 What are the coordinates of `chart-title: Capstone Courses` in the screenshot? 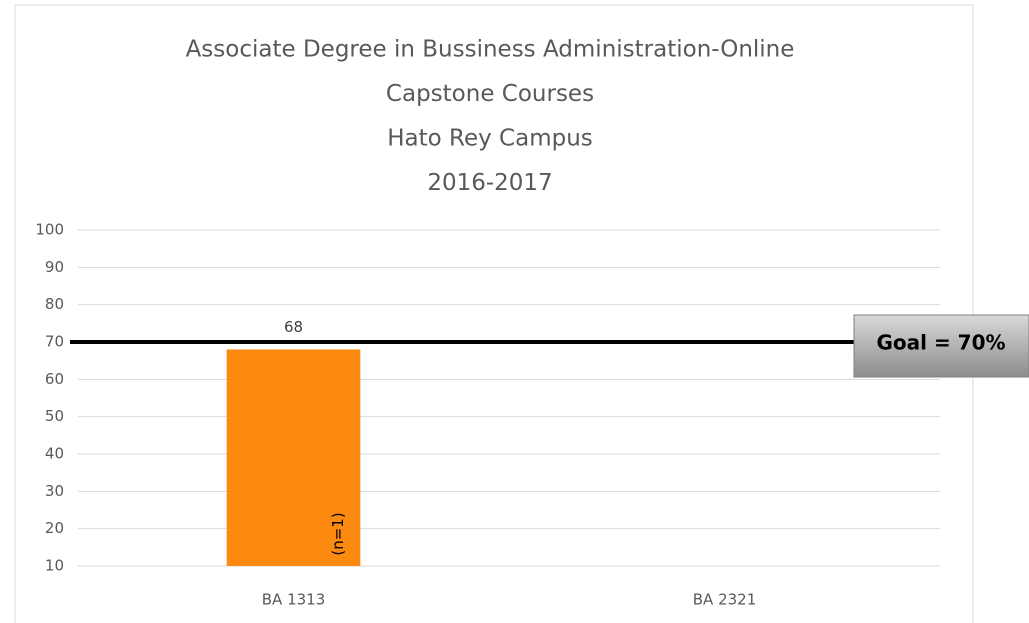 It's located at (490, 94).